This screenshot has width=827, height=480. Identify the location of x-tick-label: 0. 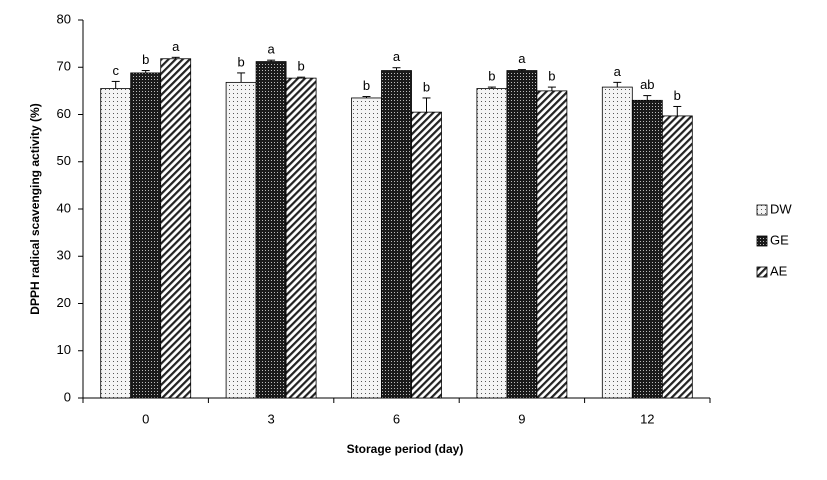
(145, 418).